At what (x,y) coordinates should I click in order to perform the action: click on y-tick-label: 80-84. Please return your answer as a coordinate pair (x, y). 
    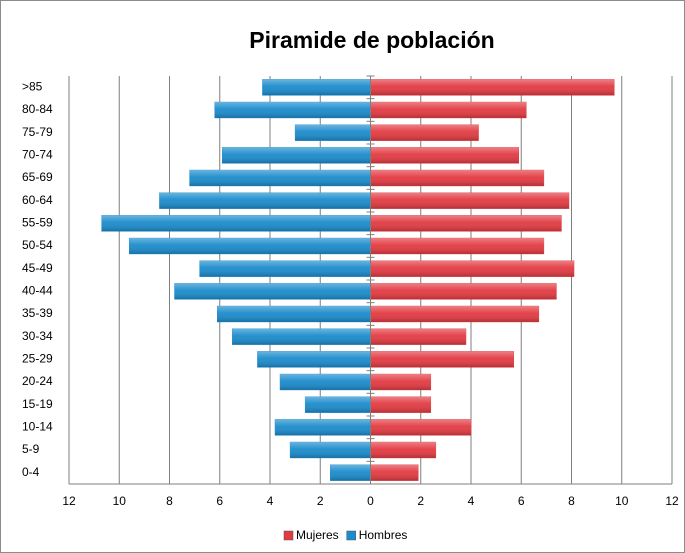
    Looking at the image, I should click on (37, 109).